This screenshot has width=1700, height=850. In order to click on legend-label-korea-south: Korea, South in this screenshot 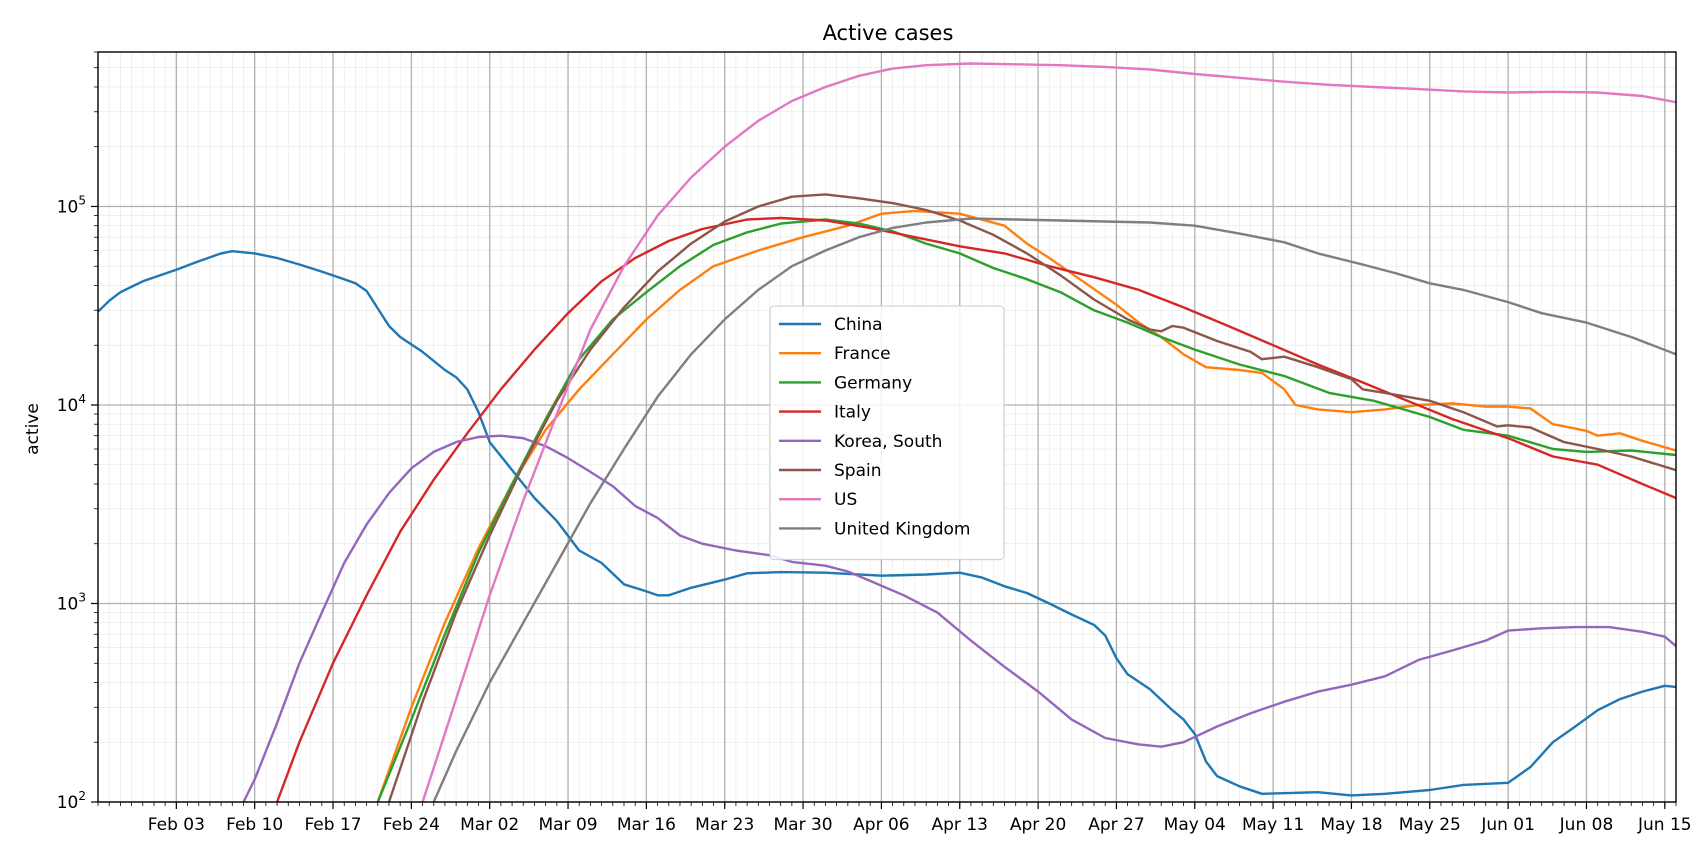, I will do `click(888, 442)`.